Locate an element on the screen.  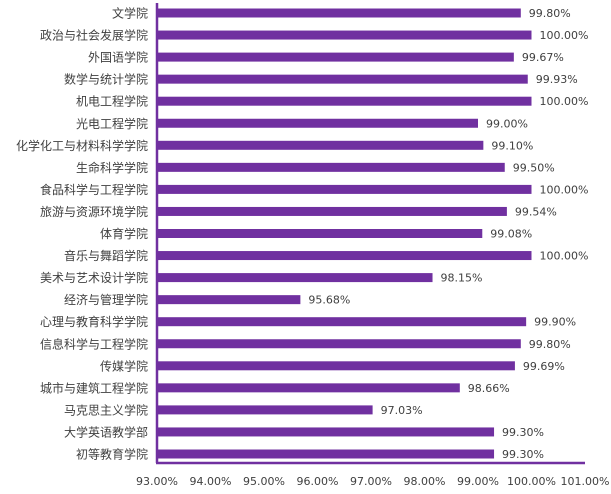
category-label: 大学英语教学部 is located at coordinates (106, 431).